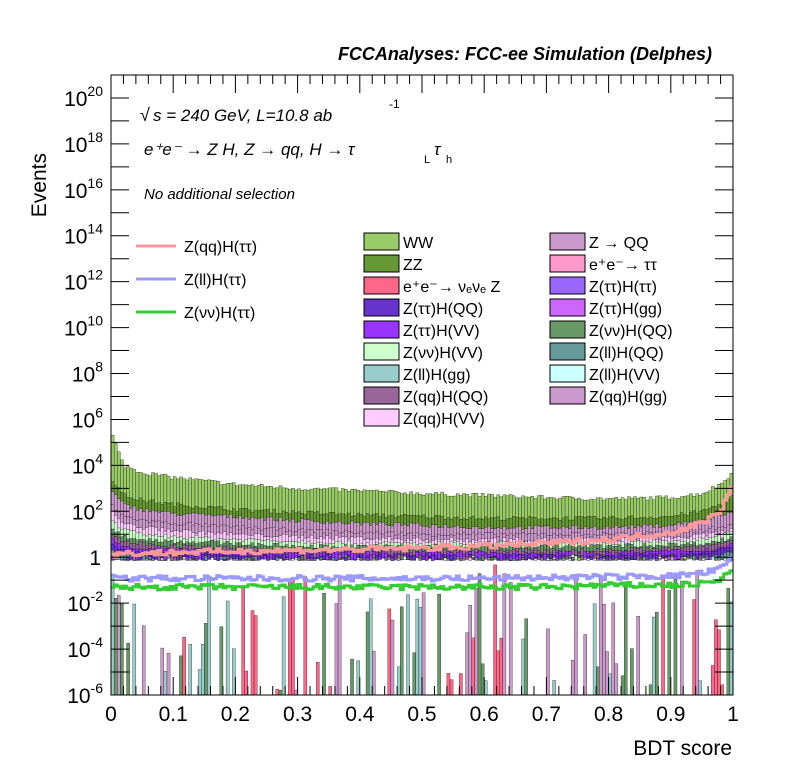  Describe the element at coordinates (670, 714) in the screenshot. I see `x-tick-label: 0.9` at that location.